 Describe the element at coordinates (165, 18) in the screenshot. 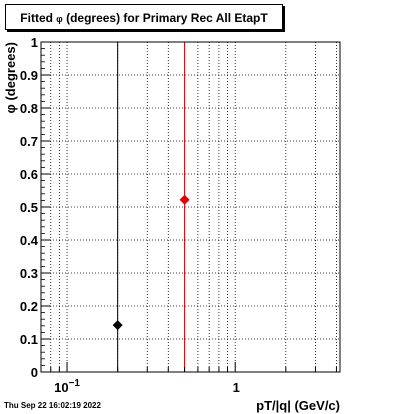

I see `chart-title-suffix: (degrees) for Primary Rec All EtapT` at that location.